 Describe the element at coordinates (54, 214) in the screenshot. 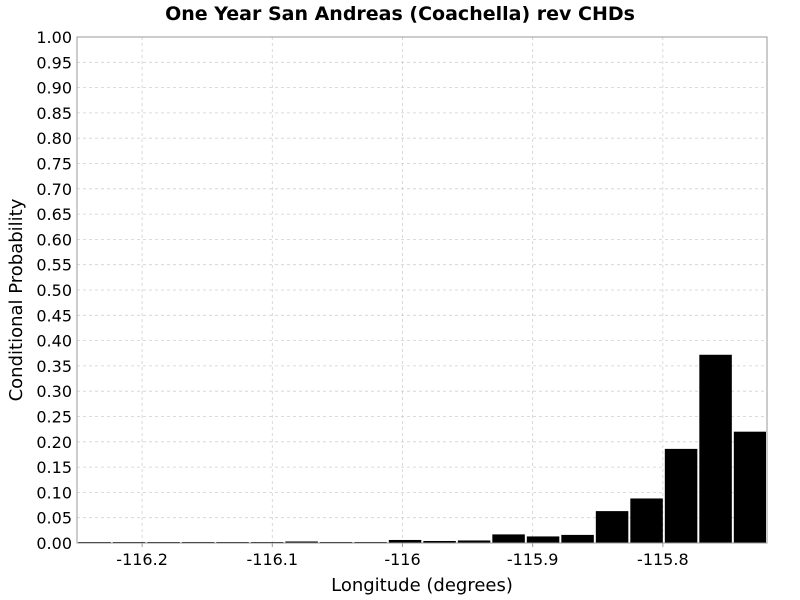

I see `y-tick-label: 0.65` at that location.